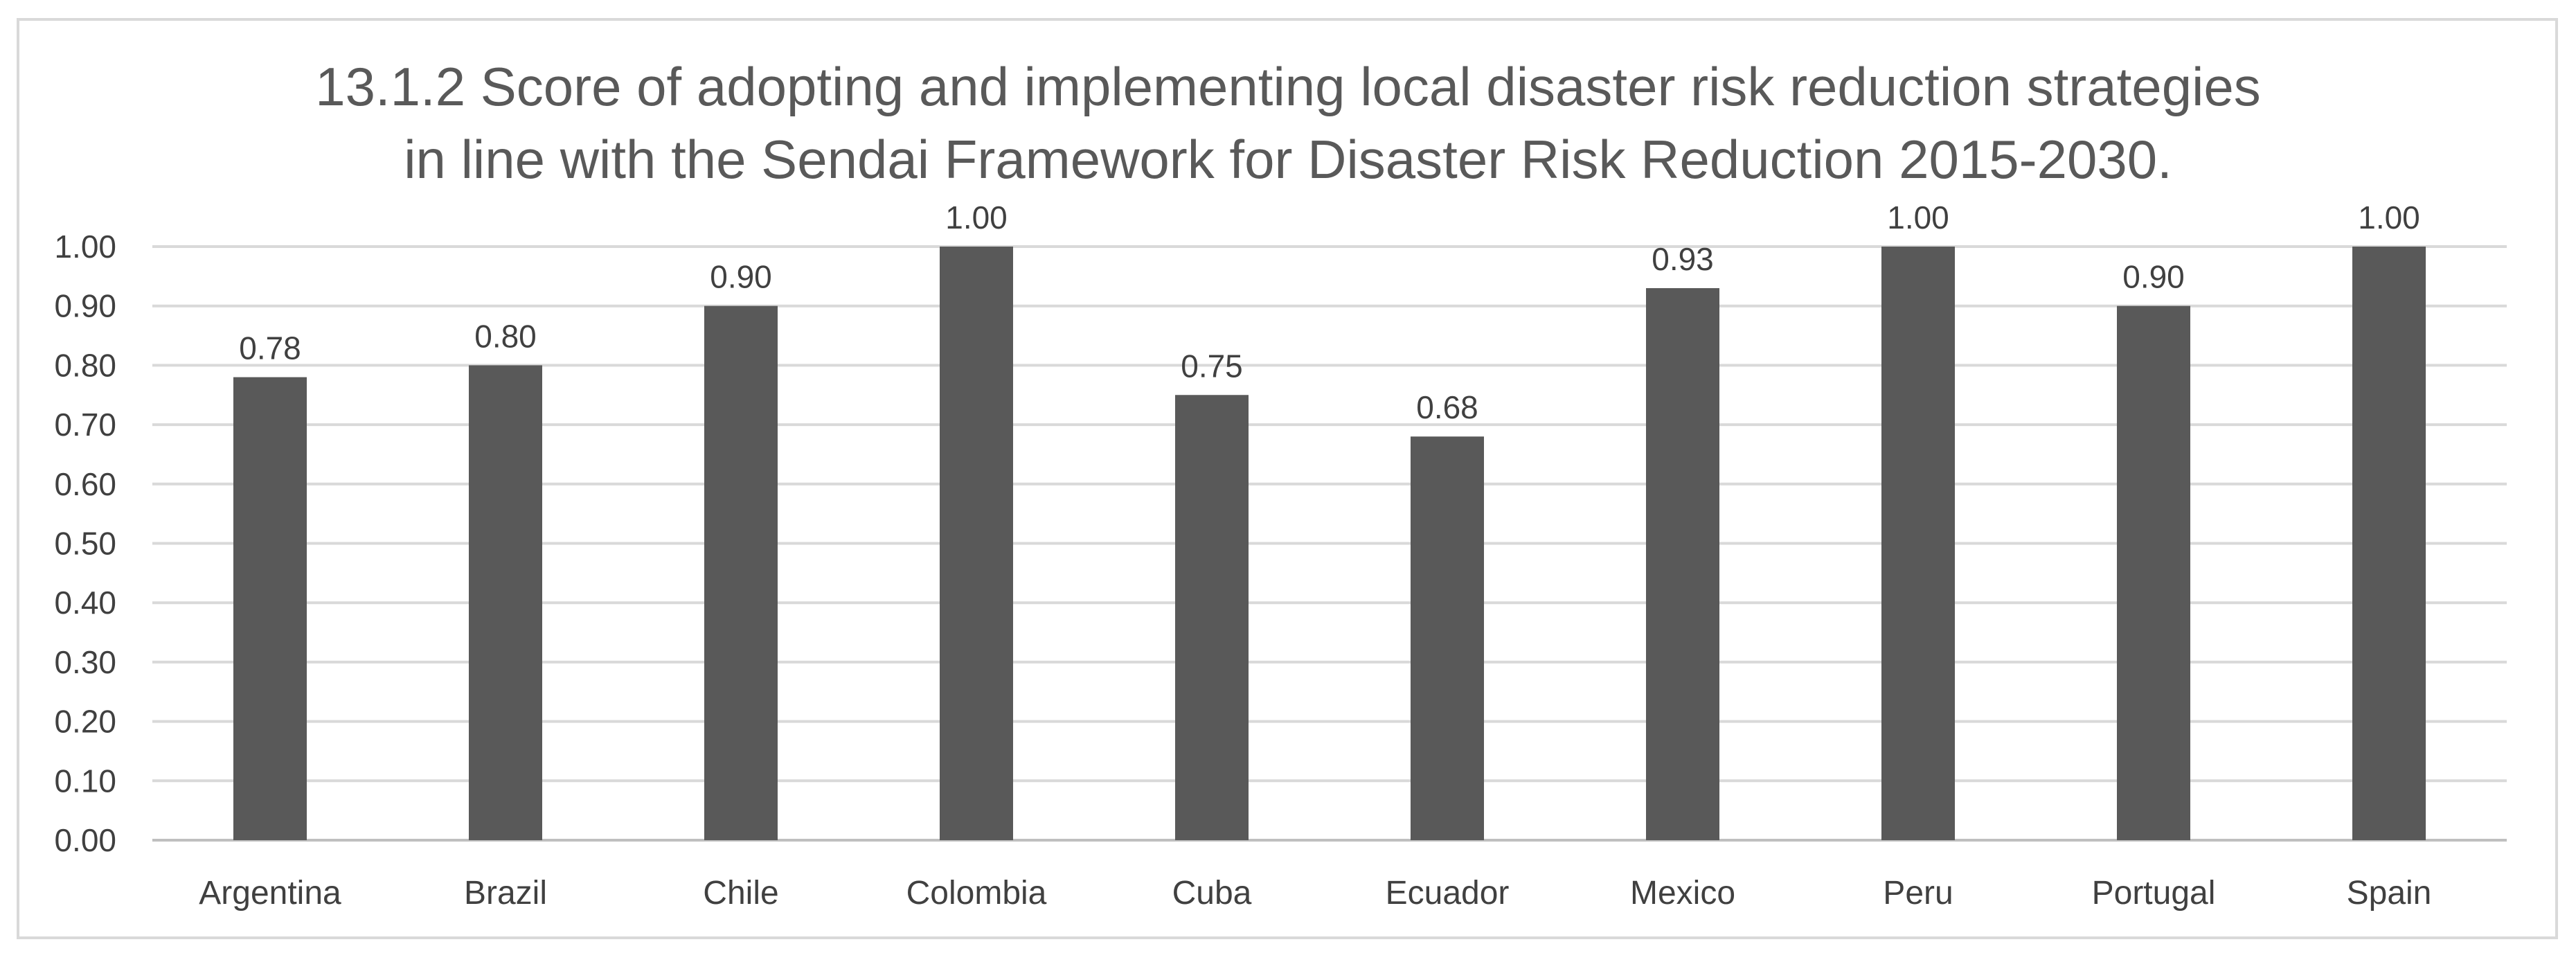 This screenshot has width=2576, height=960. What do you see at coordinates (740, 894) in the screenshot?
I see `category-label-chile: Chile` at bounding box center [740, 894].